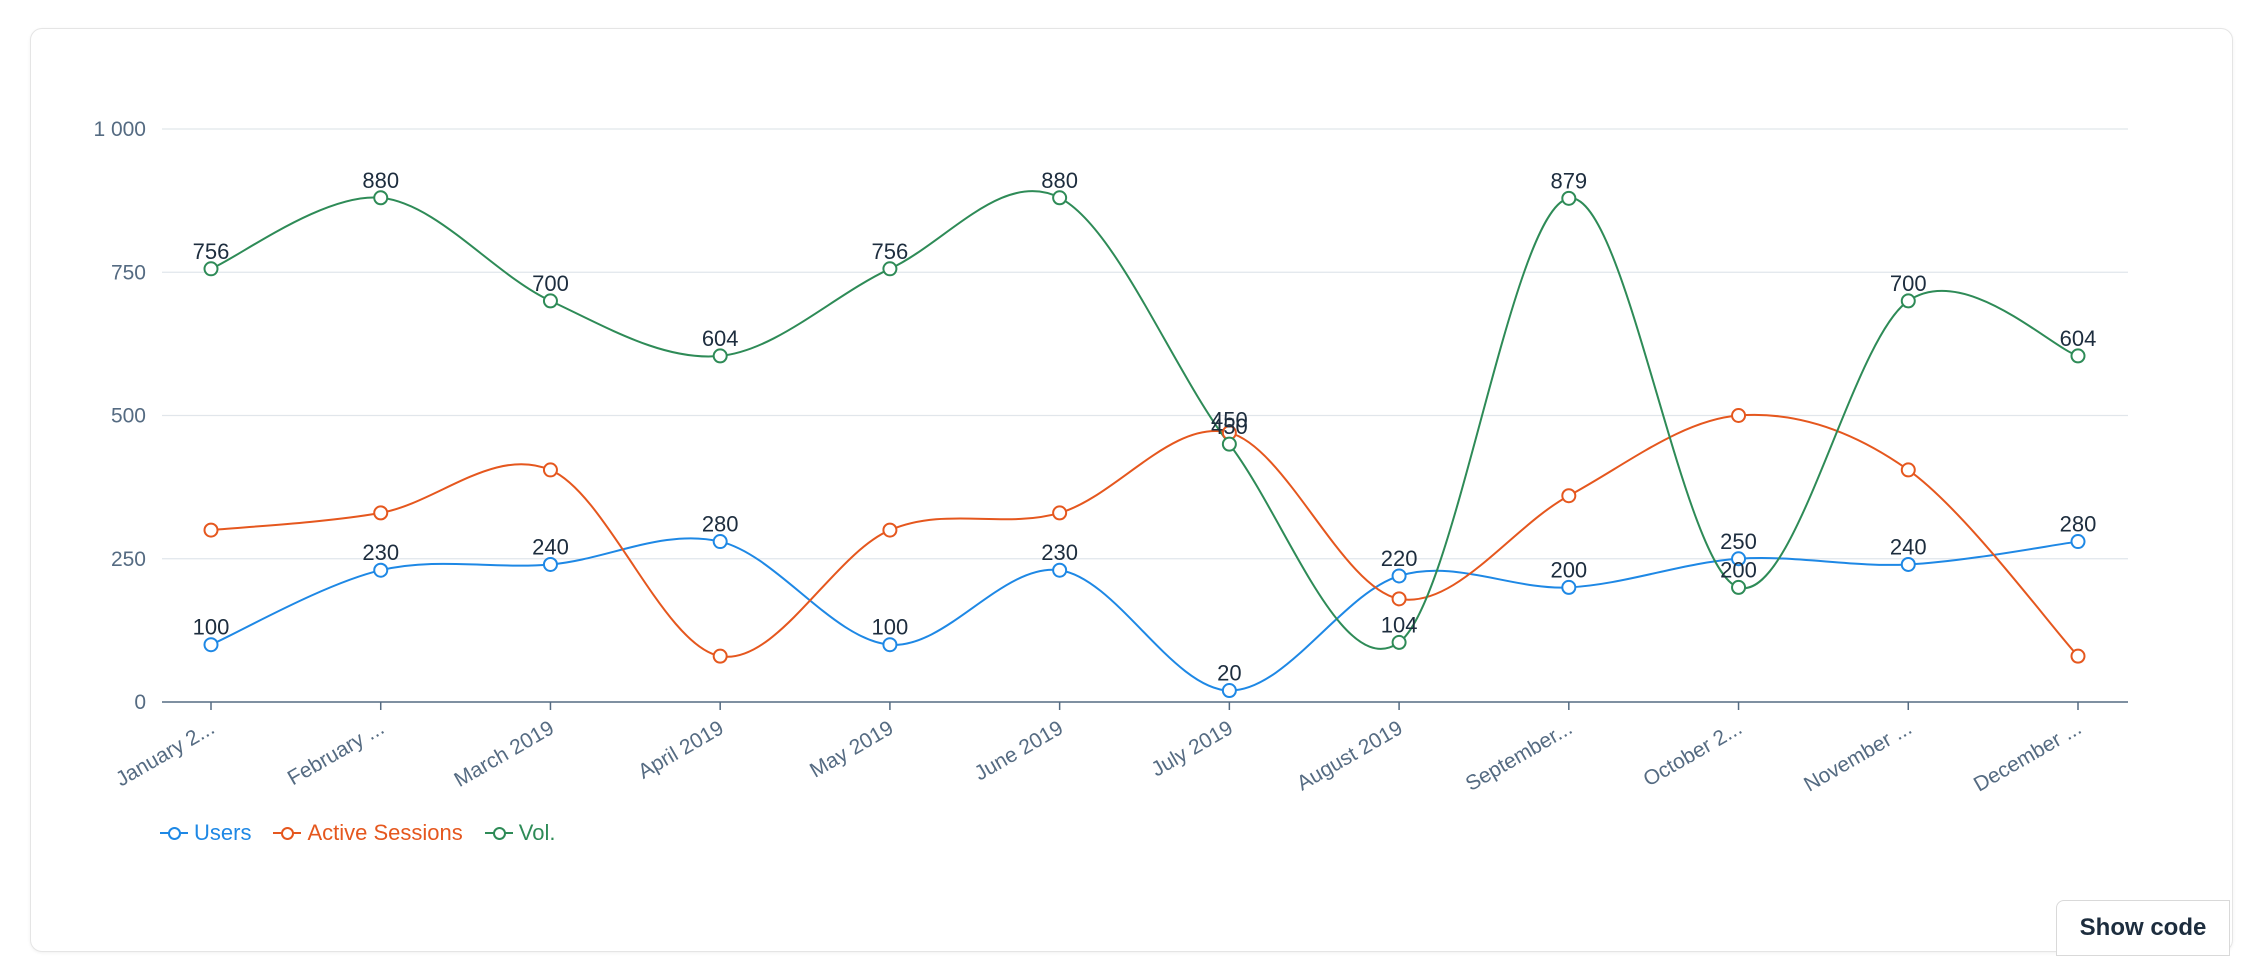  Describe the element at coordinates (680, 749) in the screenshot. I see `x-tick-label: April 2019` at that location.